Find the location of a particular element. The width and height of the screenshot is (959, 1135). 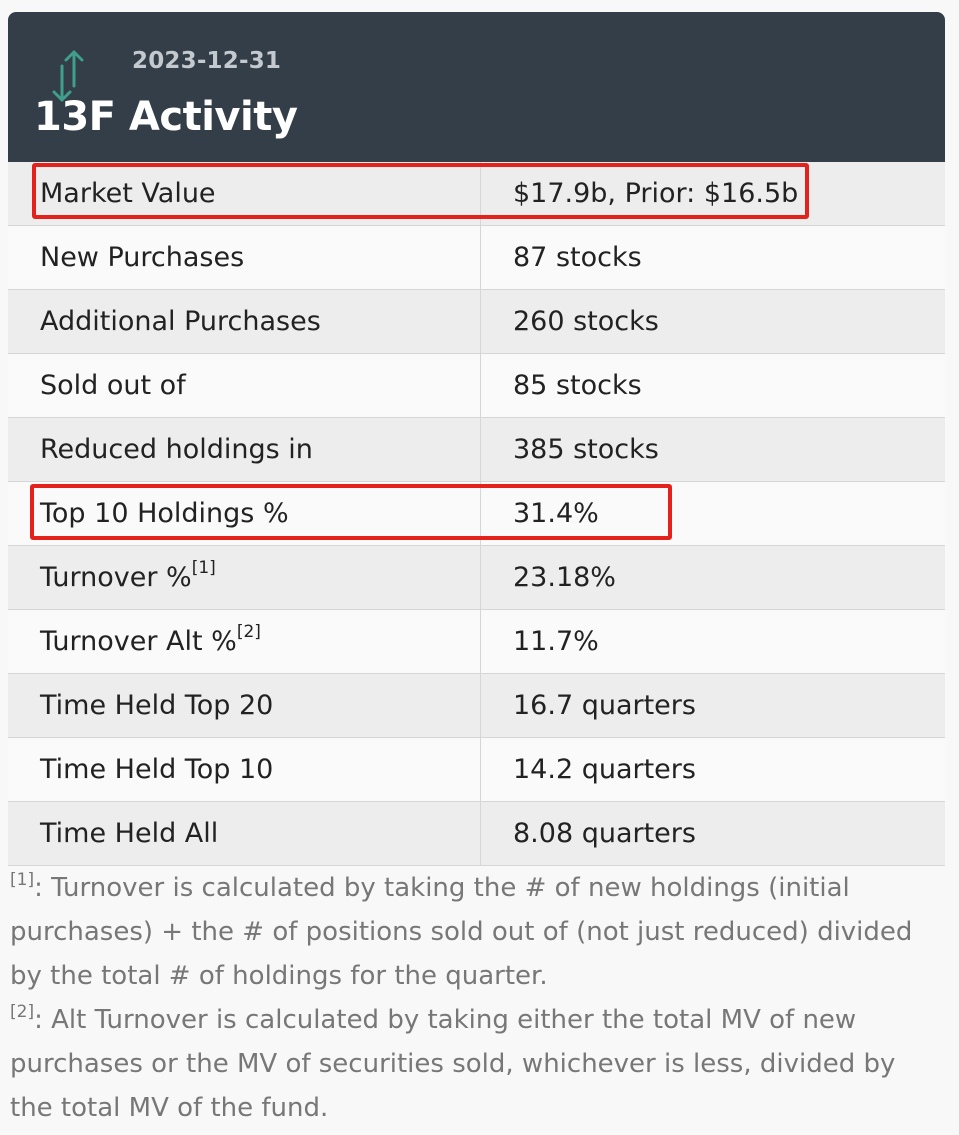

table-row: Turnover %[1] 23.18% is located at coordinates (476, 577).